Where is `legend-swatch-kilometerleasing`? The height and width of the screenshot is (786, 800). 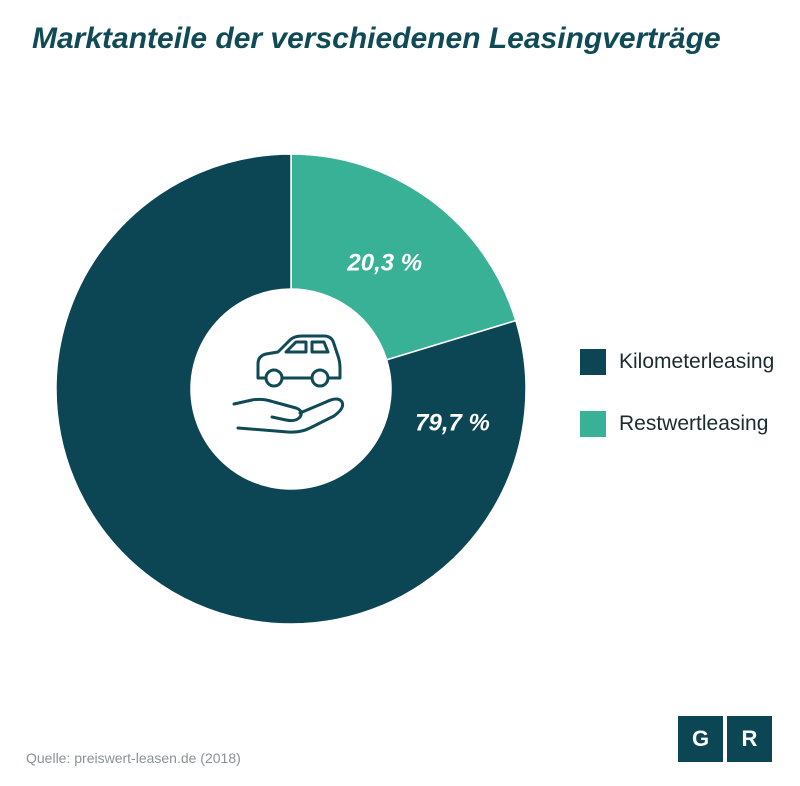
legend-swatch-kilometerleasing is located at coordinates (593, 362).